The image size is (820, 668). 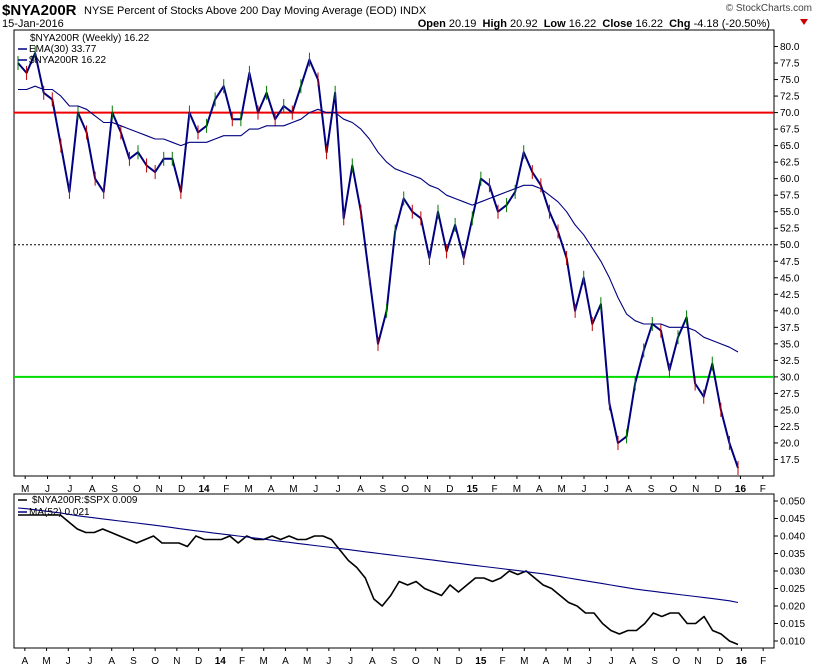 I want to click on open-label: Open, so click(x=431, y=24).